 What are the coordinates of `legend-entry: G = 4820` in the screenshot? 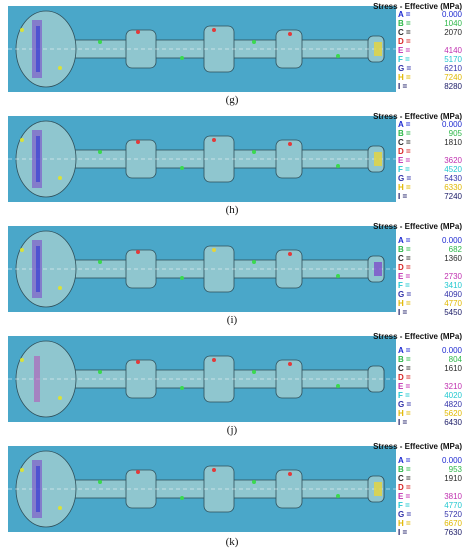 It's located at (430, 404).